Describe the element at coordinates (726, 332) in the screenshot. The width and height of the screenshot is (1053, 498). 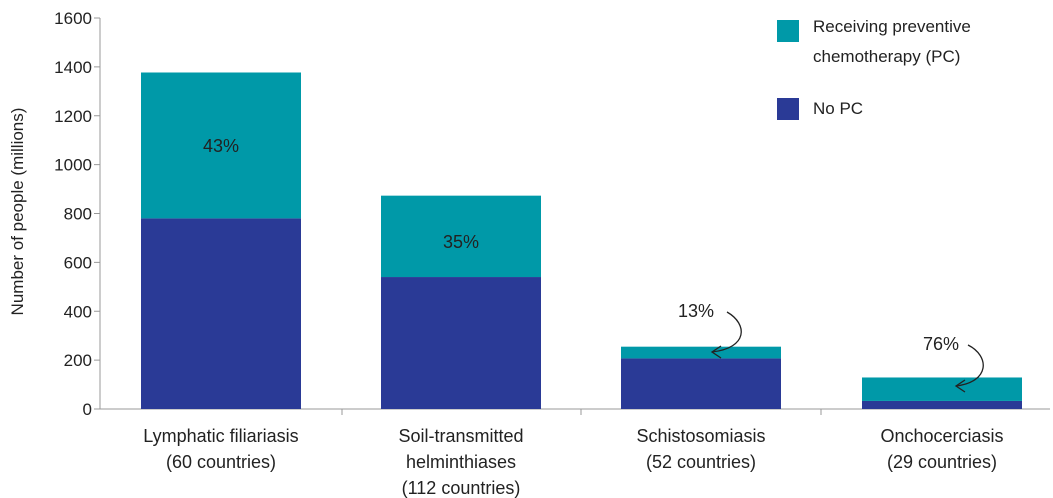
I see `arrow-schistosomiasis` at that location.